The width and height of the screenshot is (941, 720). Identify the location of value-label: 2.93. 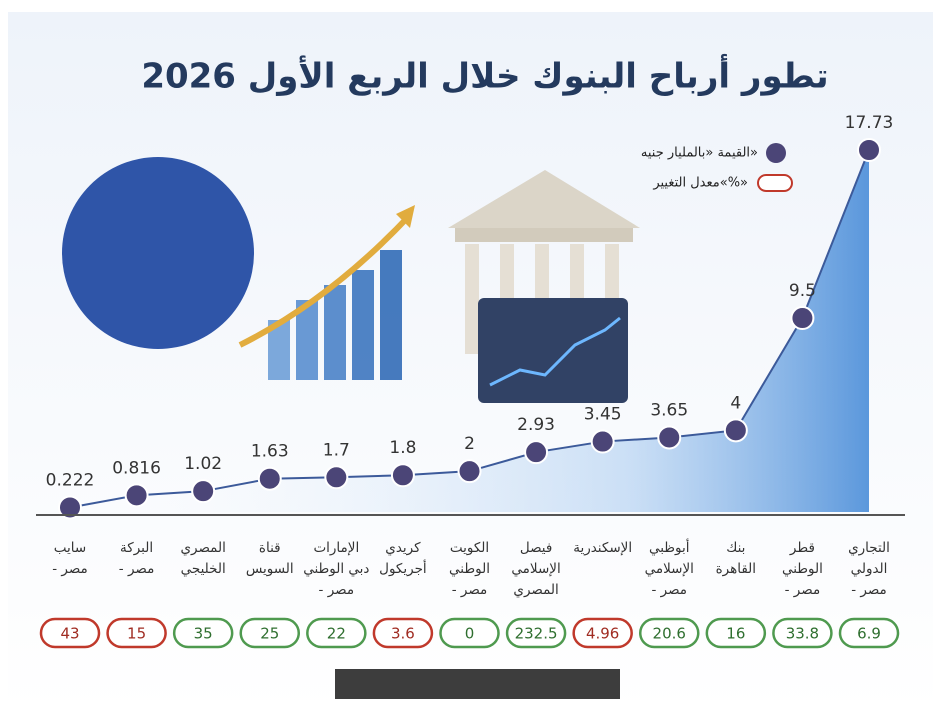
(536, 425).